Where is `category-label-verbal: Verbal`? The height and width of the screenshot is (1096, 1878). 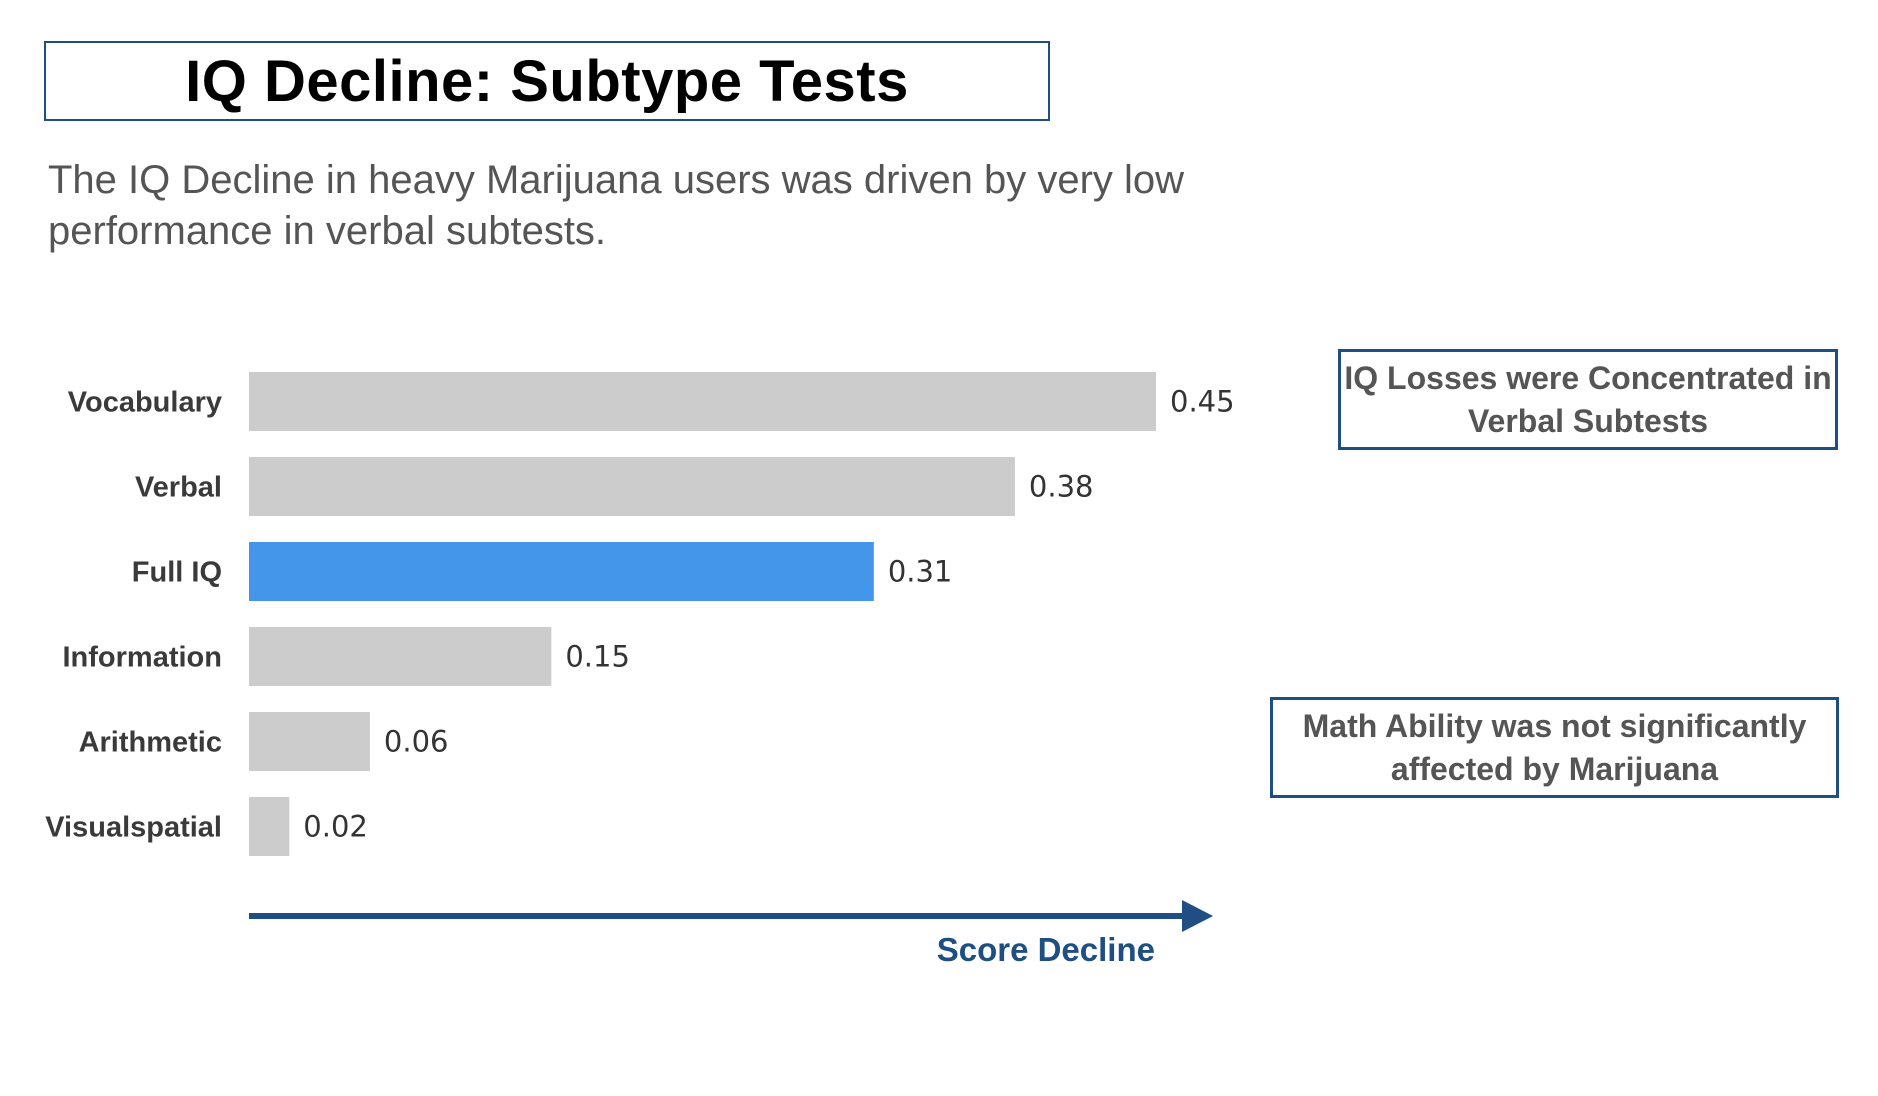 category-label-verbal: Verbal is located at coordinates (178, 488).